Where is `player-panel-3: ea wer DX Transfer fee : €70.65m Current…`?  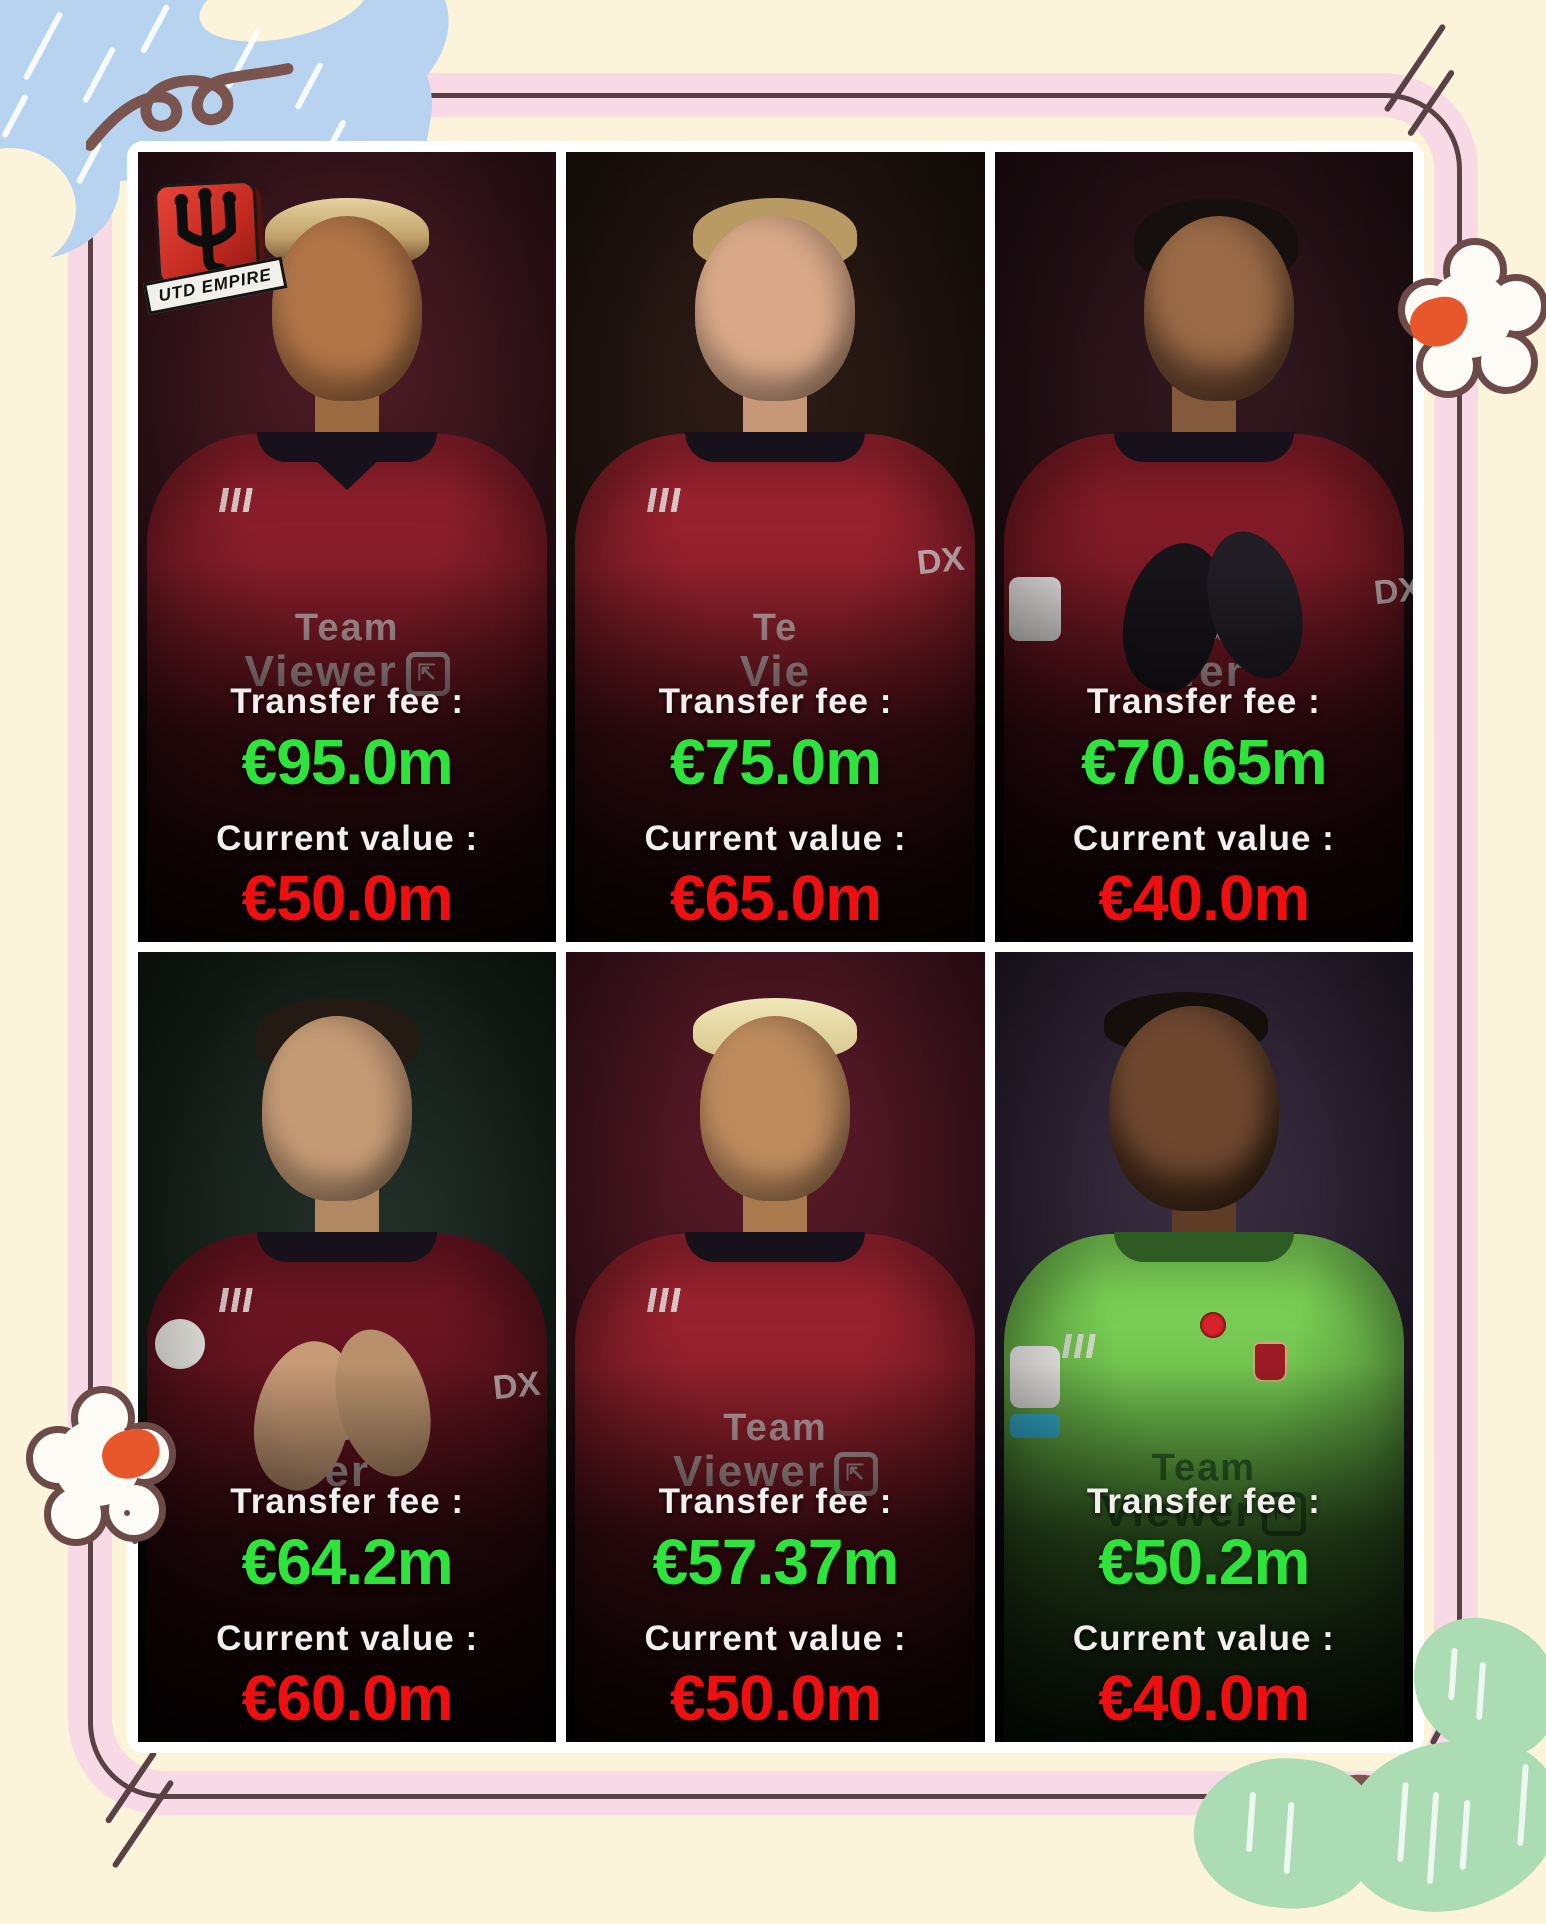 player-panel-3: ea wer DX Transfer fee : €70.65m Current… is located at coordinates (1203, 547).